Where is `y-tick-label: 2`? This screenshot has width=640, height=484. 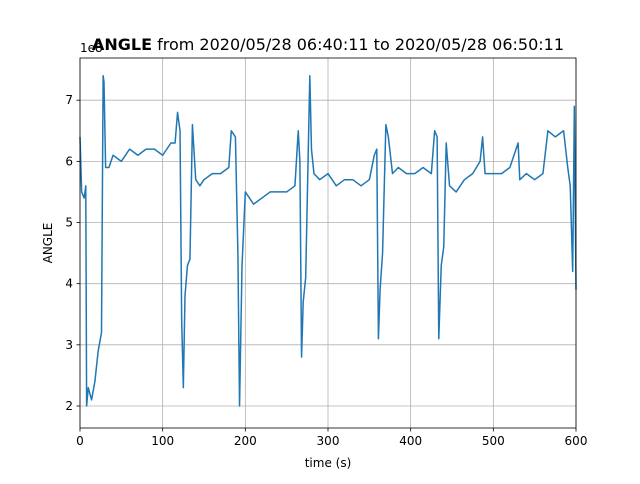
y-tick-label: 2 is located at coordinates (69, 406).